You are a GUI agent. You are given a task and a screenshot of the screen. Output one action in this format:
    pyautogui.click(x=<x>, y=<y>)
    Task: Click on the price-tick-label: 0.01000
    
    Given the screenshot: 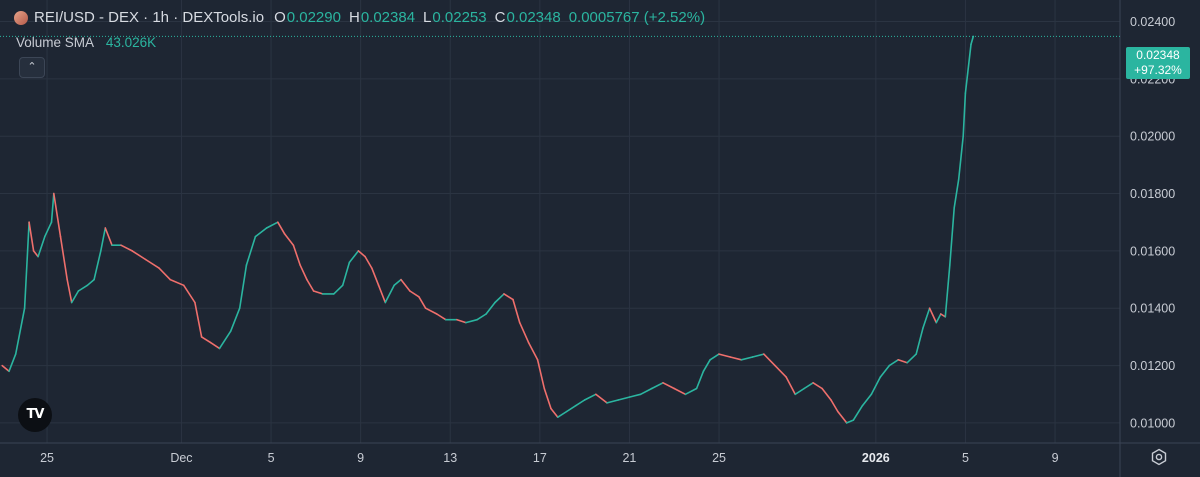 What is the action you would take?
    pyautogui.click(x=1152, y=423)
    